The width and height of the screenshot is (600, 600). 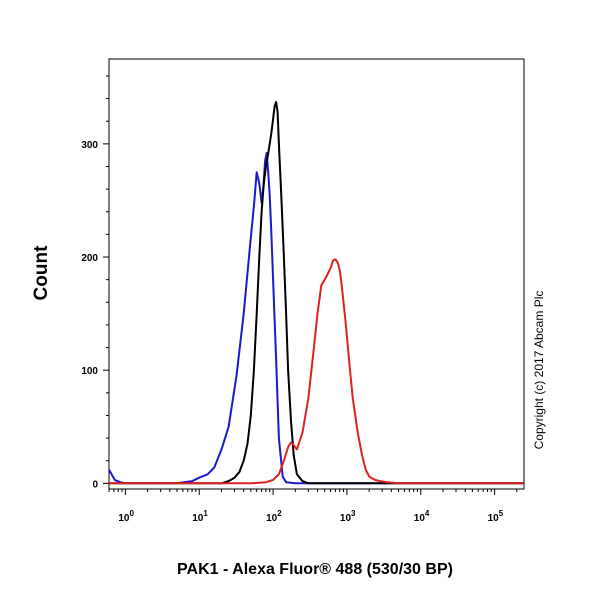 I want to click on y-axis-title: Count, so click(x=41, y=273).